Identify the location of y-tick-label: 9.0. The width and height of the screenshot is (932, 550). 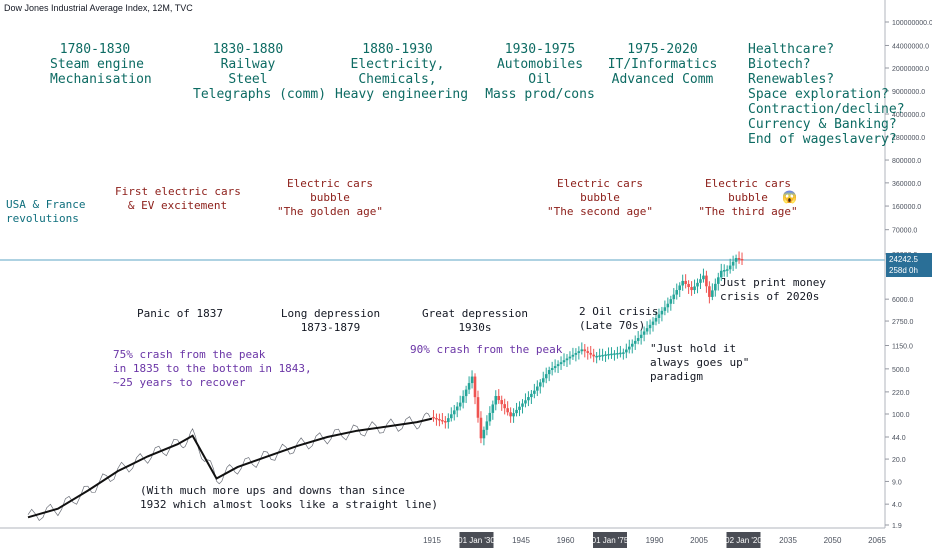
(897, 482).